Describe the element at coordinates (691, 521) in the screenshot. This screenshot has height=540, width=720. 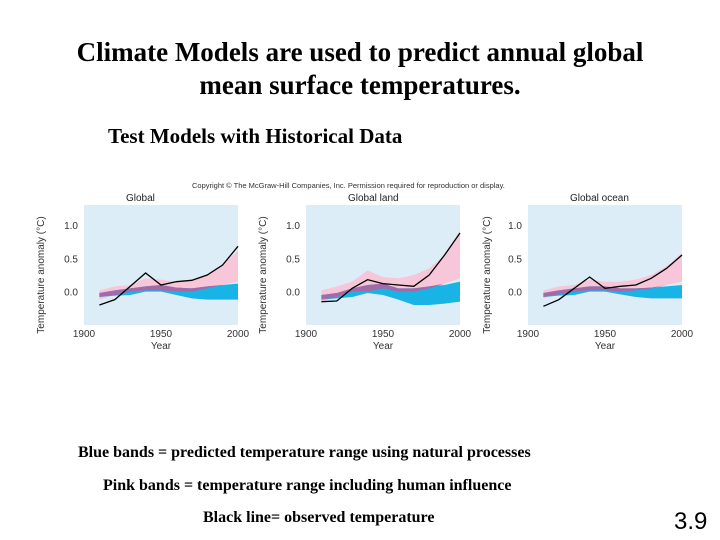
I see `slide-number: 3.9` at that location.